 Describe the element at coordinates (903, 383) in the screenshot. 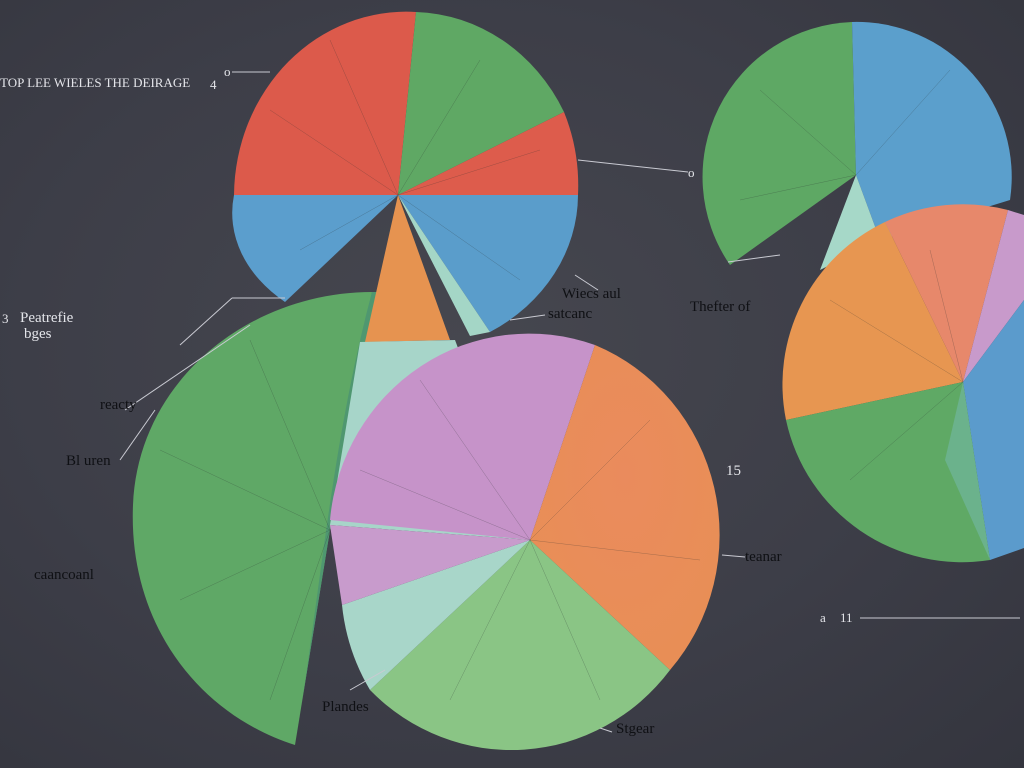

I see `right-pie` at that location.